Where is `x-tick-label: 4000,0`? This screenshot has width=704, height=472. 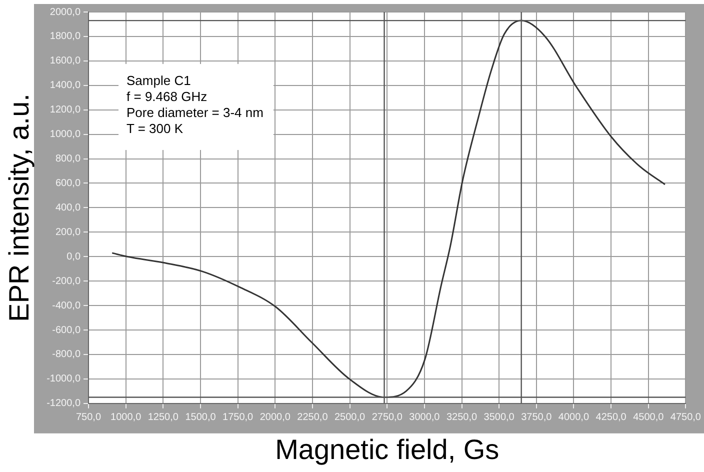
x-tick-label: 4000,0 is located at coordinates (574, 418).